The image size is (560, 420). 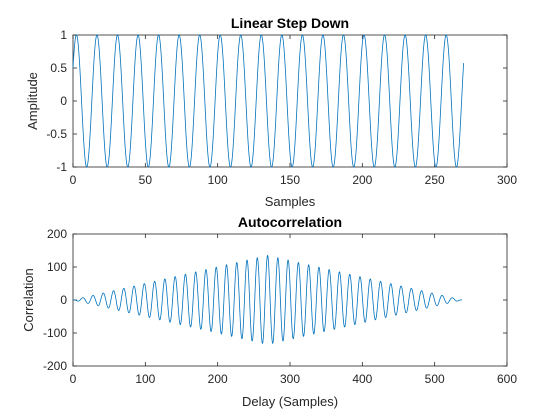 What do you see at coordinates (146, 180) in the screenshot?
I see `top-x-tick-label: 50` at bounding box center [146, 180].